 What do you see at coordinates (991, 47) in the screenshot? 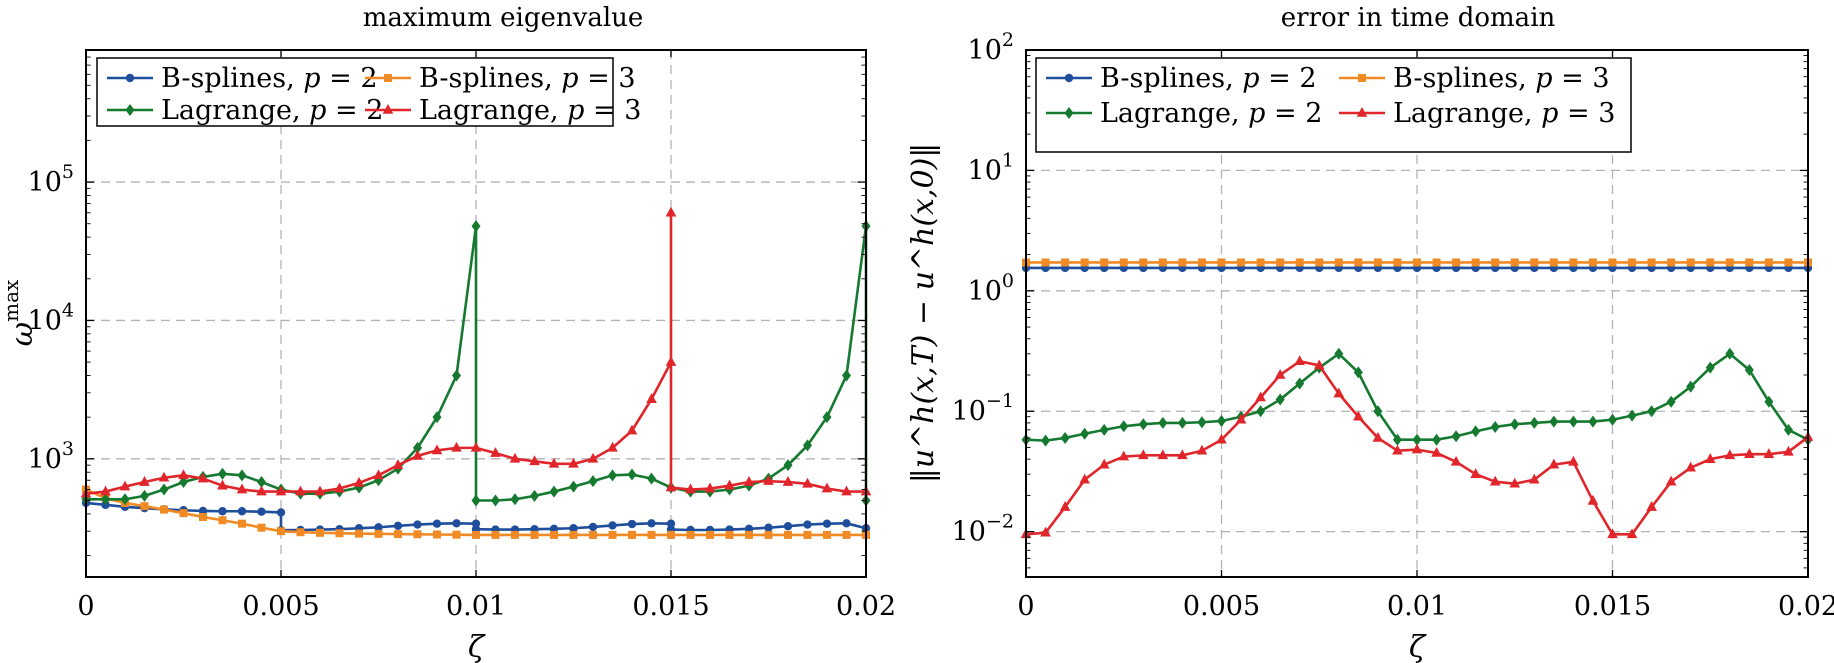
I see `y-tick-label: 10²` at bounding box center [991, 47].